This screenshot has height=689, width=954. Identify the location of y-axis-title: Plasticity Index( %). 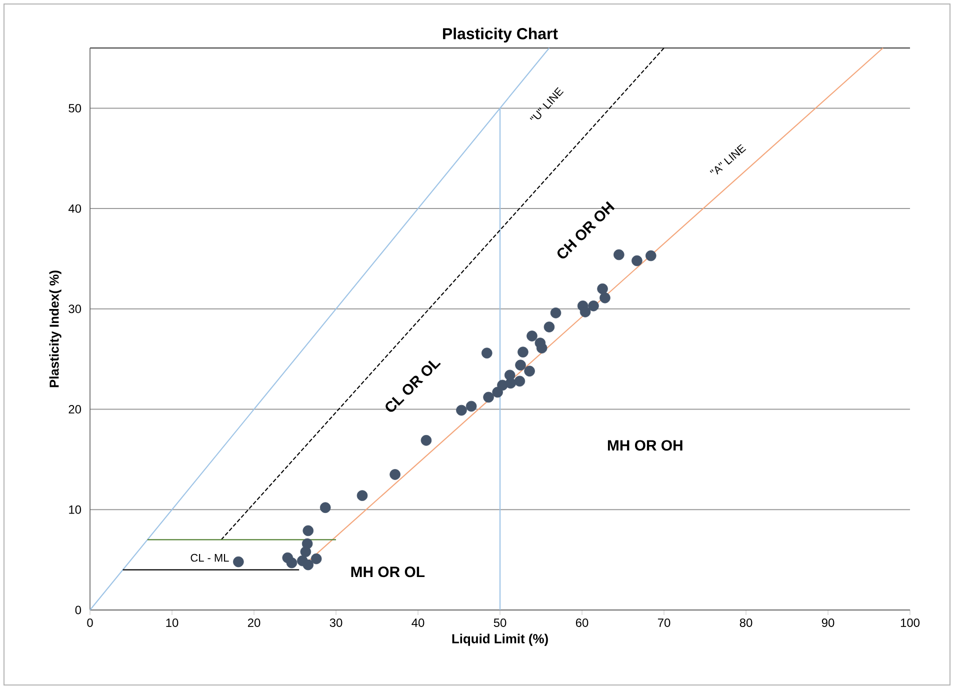
(55, 329).